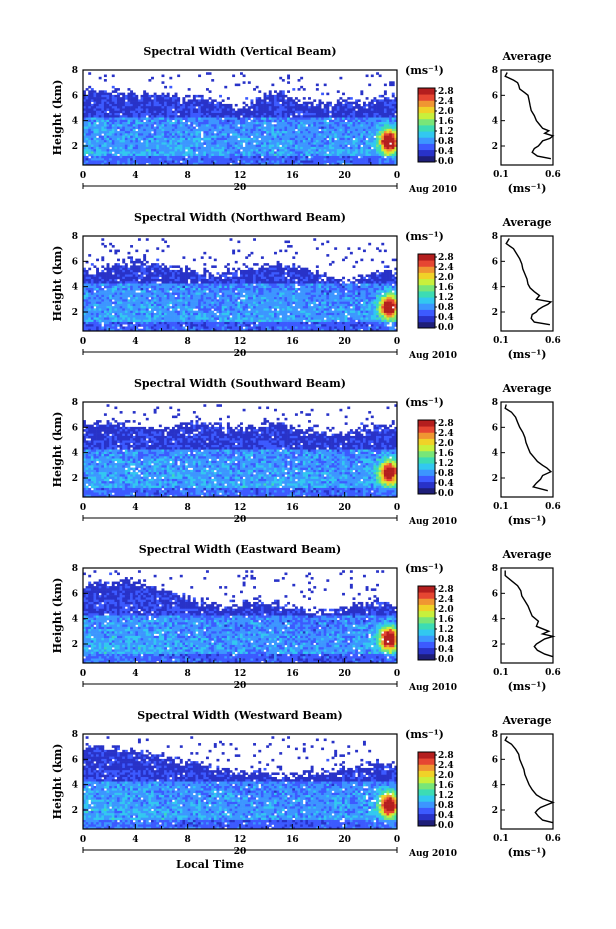 The image size is (616, 929). I want to click on colorbar-swatch, so click(426, 103).